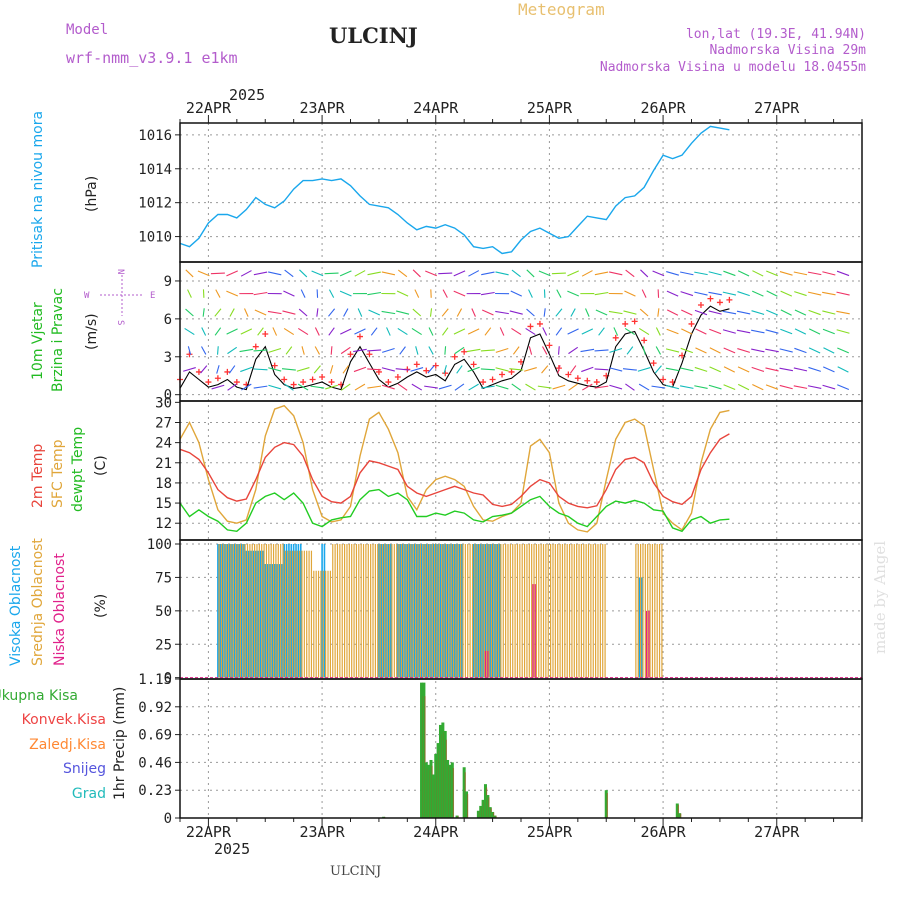  Describe the element at coordinates (155, 736) in the screenshot. I see `precip-ytick-label: 0.69` at that location.